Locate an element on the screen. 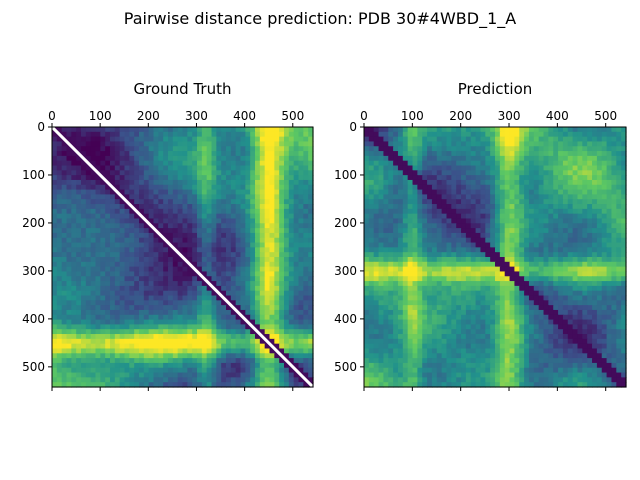  x-tick-label: 300 is located at coordinates (196, 116).